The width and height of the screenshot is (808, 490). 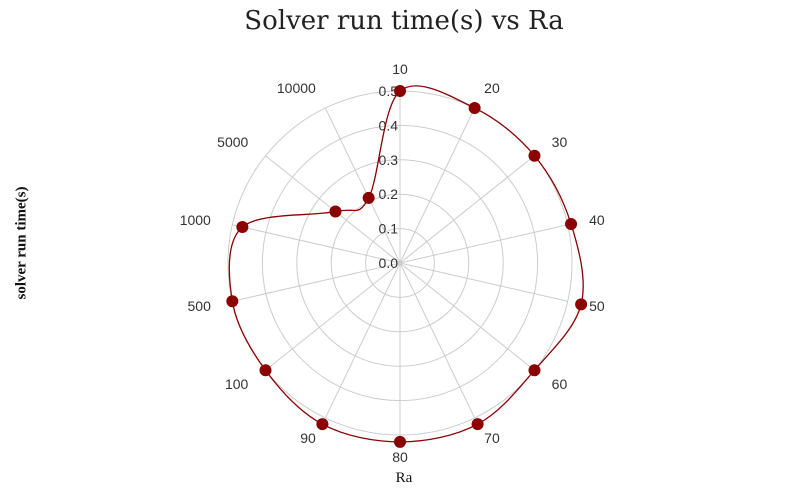 I want to click on radial-tick-label: 0.2, so click(x=389, y=194).